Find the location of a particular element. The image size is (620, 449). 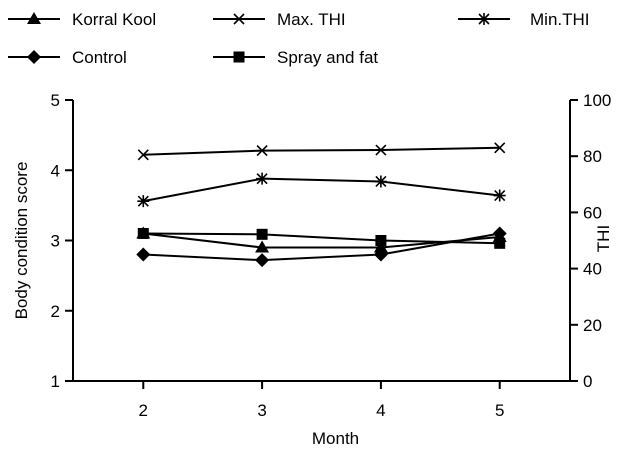

right-y-axis-title: THI is located at coordinates (603, 238).